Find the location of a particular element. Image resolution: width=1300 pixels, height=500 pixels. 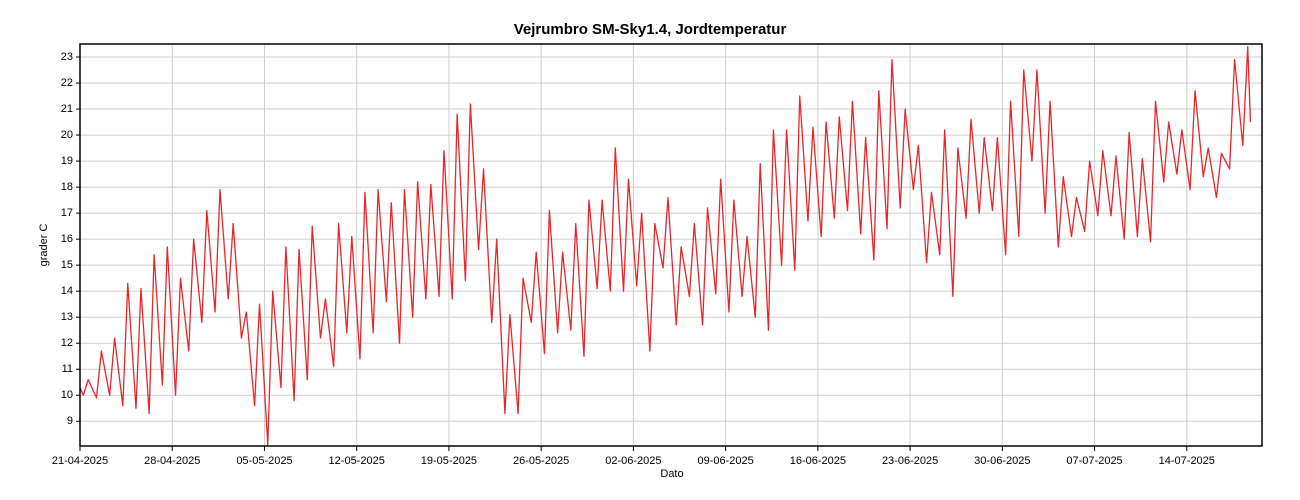

x-axis-label: Dato is located at coordinates (671, 474).